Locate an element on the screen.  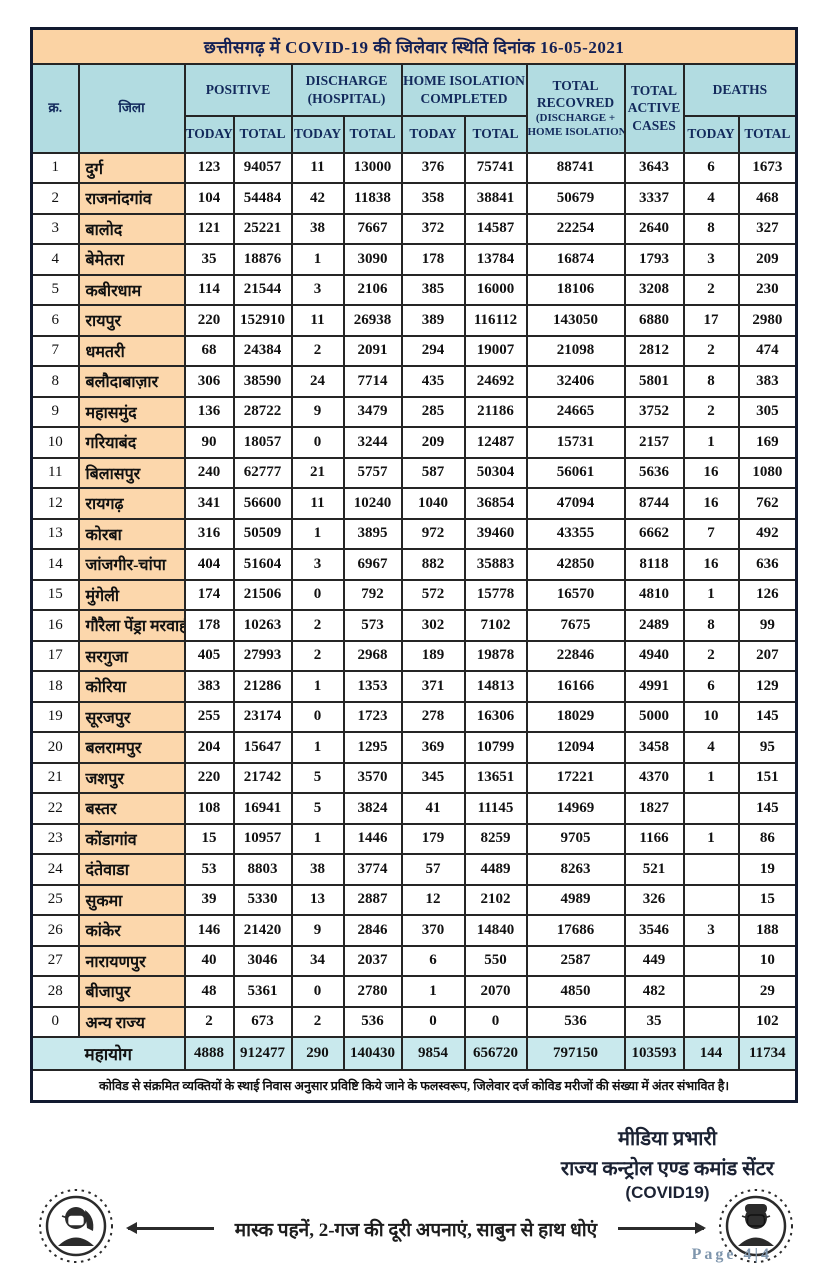
discharge-line1: DISCHARGE is located at coordinates (346, 80).